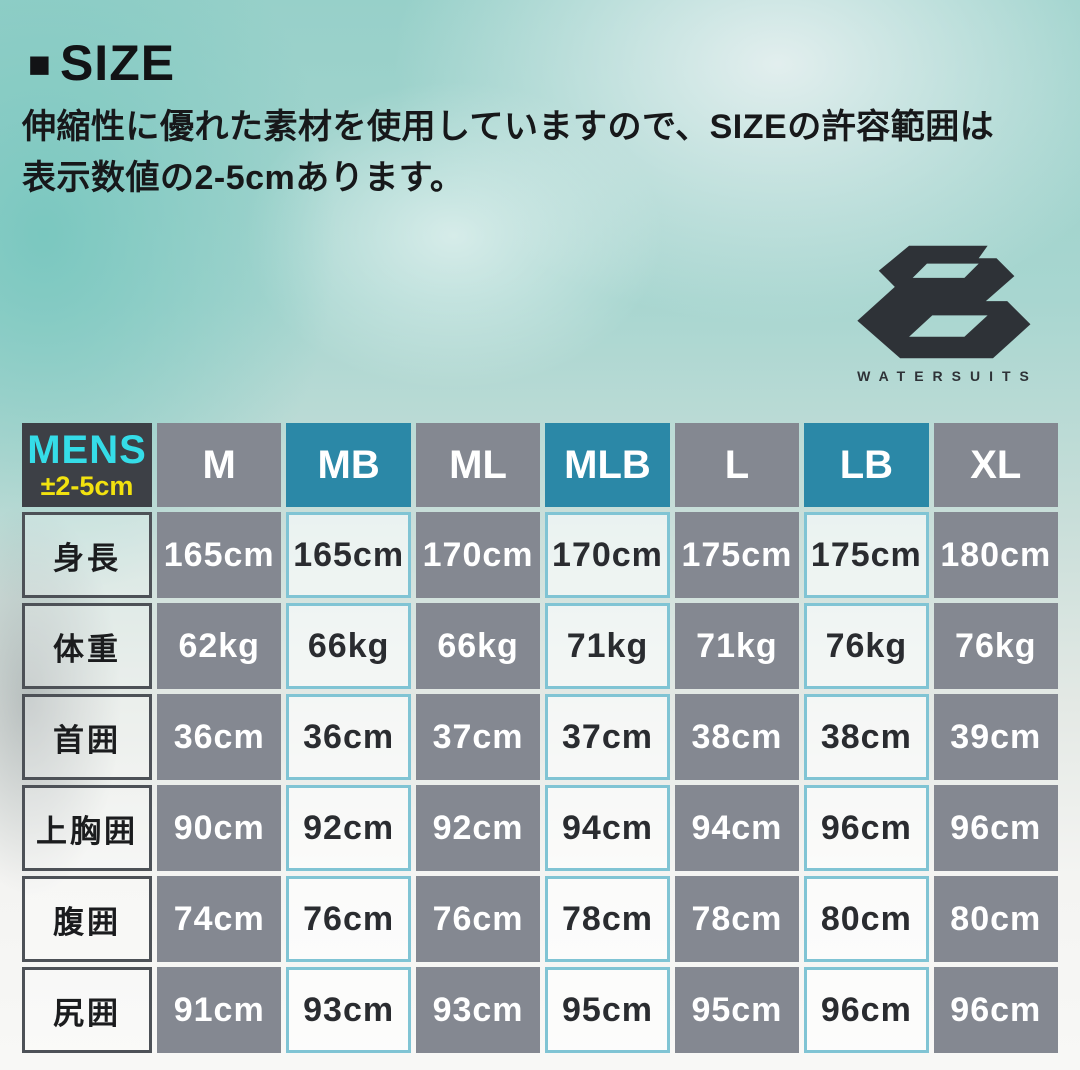 This screenshot has height=1070, width=1080. I want to click on cell-chest-lb: 96cm, so click(866, 828).